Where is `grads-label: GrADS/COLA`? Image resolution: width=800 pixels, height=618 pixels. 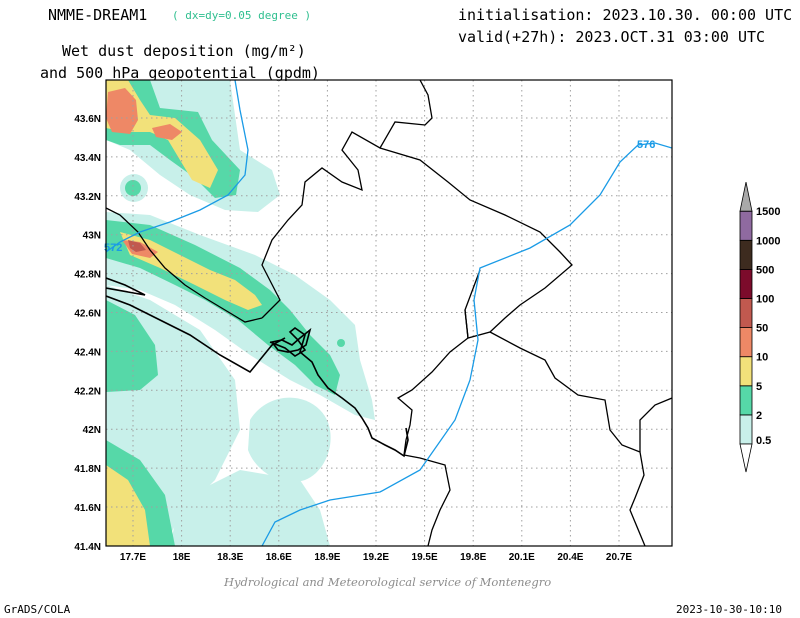 grads-label: GrADS/COLA is located at coordinates (37, 609).